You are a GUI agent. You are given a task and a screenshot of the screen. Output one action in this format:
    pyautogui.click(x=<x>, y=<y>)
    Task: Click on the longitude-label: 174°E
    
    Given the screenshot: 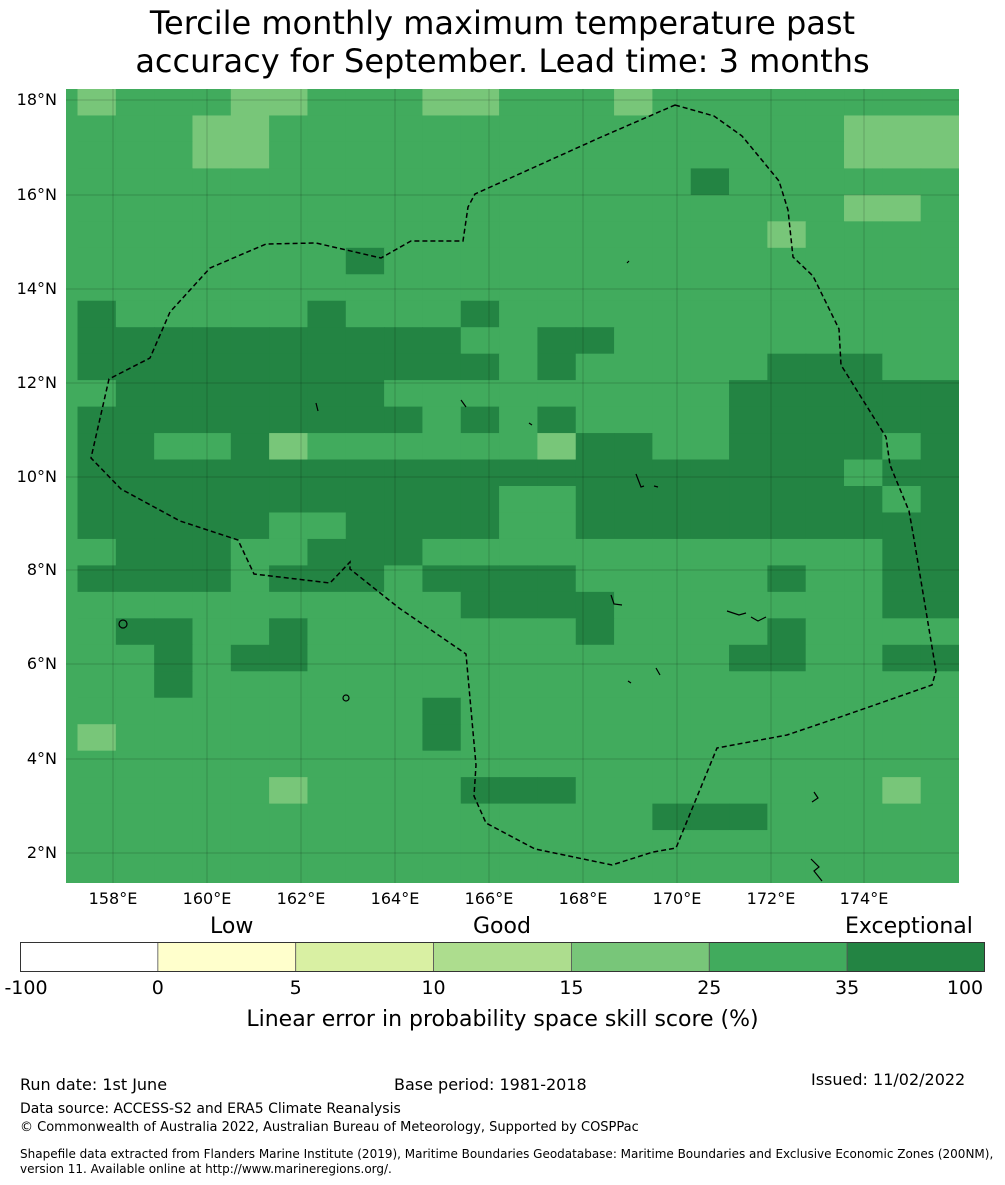 What is the action you would take?
    pyautogui.click(x=864, y=898)
    